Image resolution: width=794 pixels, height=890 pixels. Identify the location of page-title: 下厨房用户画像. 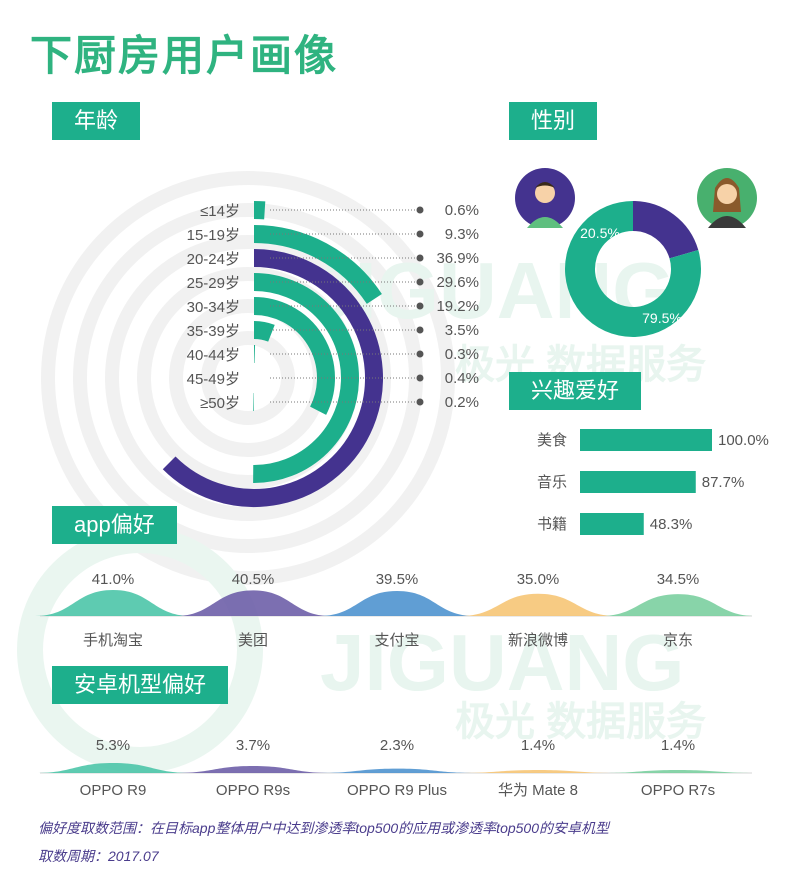
(184, 55).